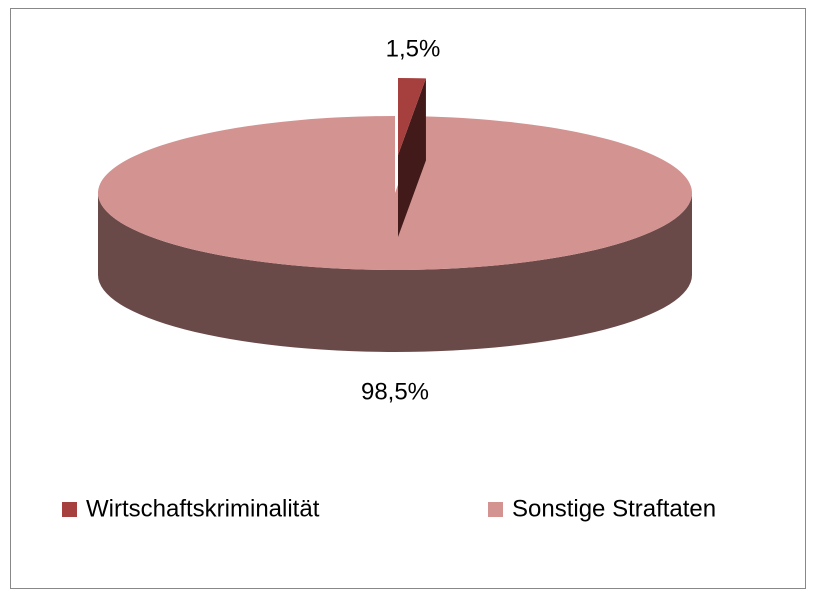  I want to click on pie-slice, so click(412, 116).